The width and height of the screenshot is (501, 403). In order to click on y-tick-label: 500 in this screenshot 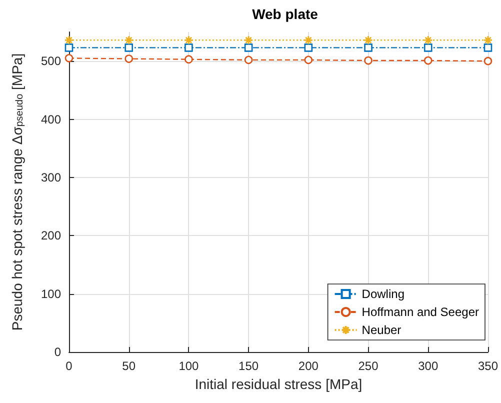, I will do `click(51, 61)`.